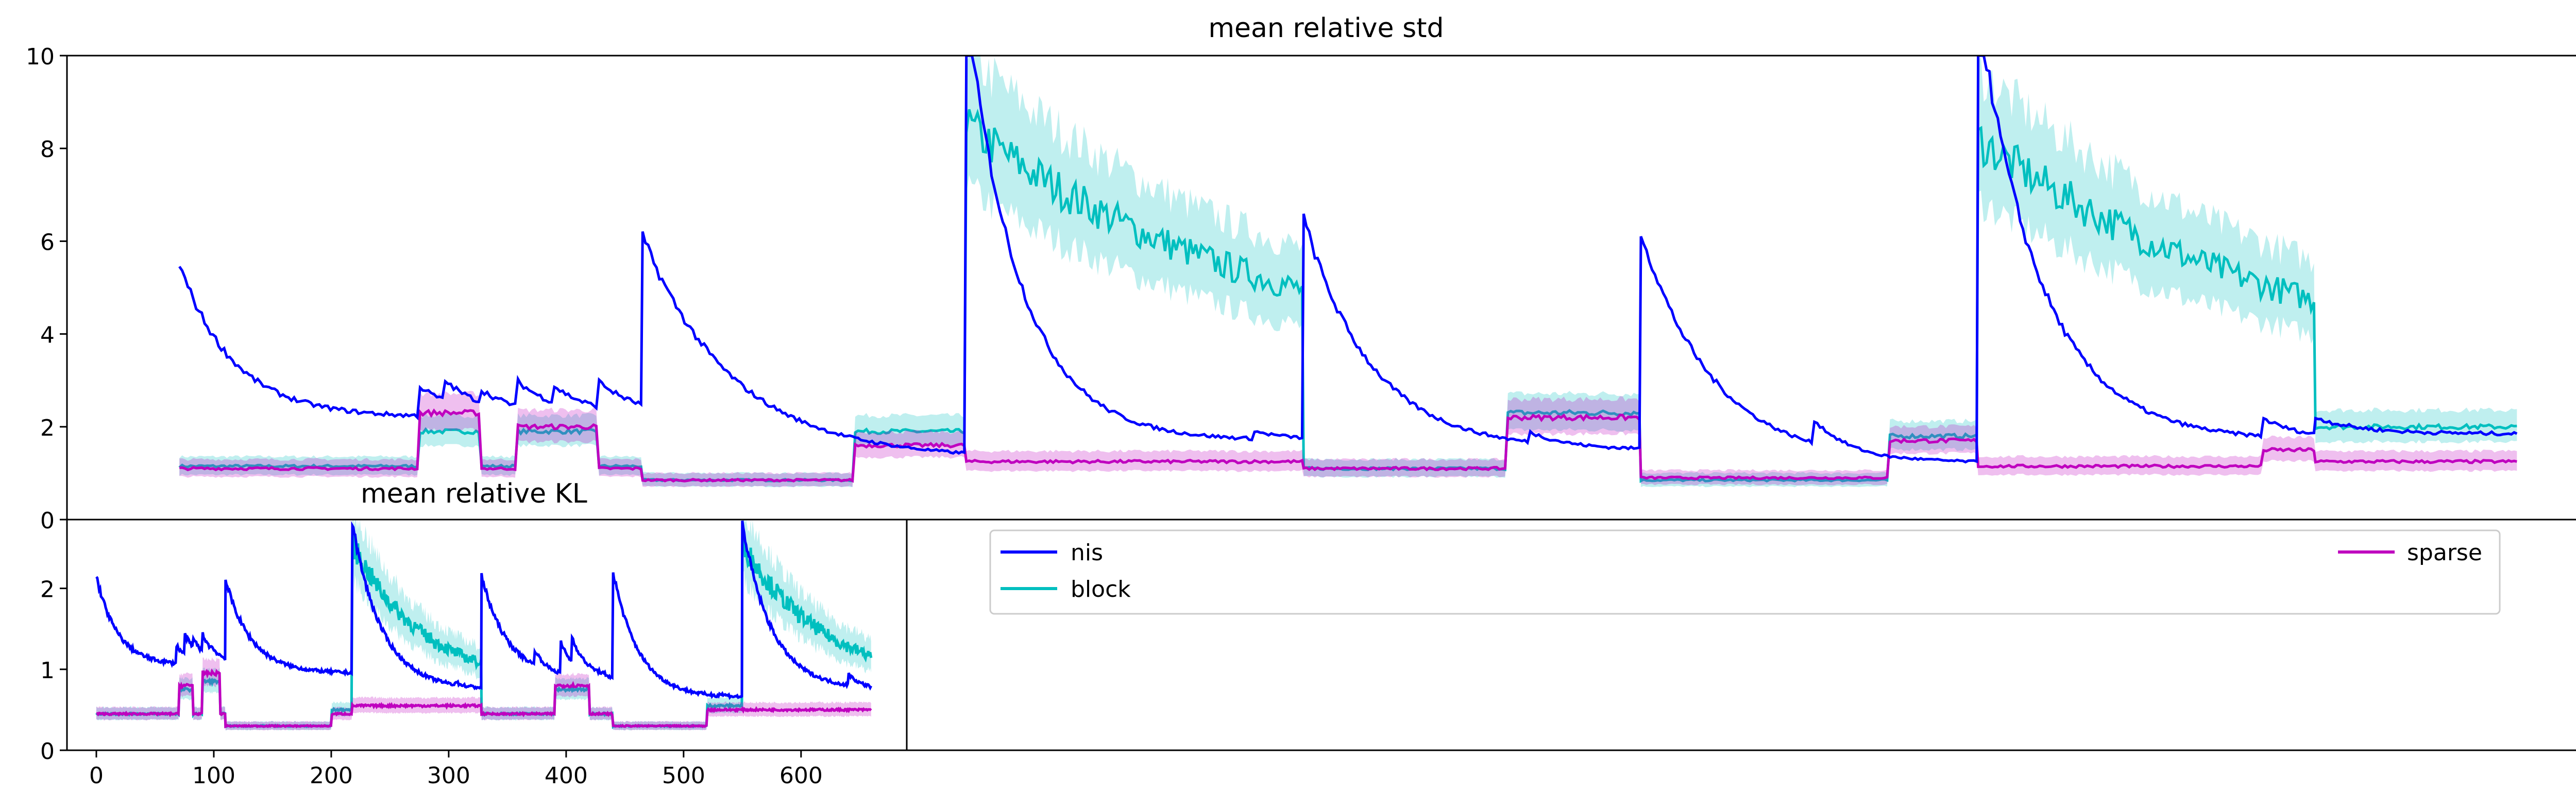  Describe the element at coordinates (47, 336) in the screenshot. I see `ytick-label-0-2: 4` at that location.